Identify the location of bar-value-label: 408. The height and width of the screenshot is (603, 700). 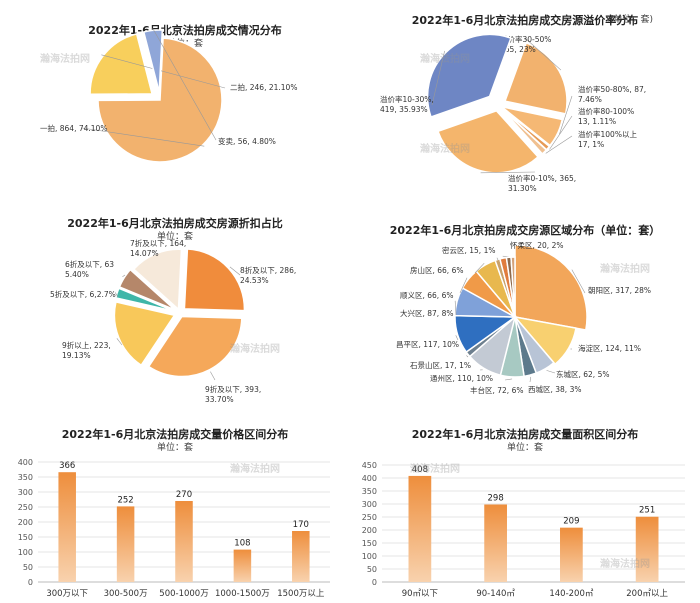
(420, 470).